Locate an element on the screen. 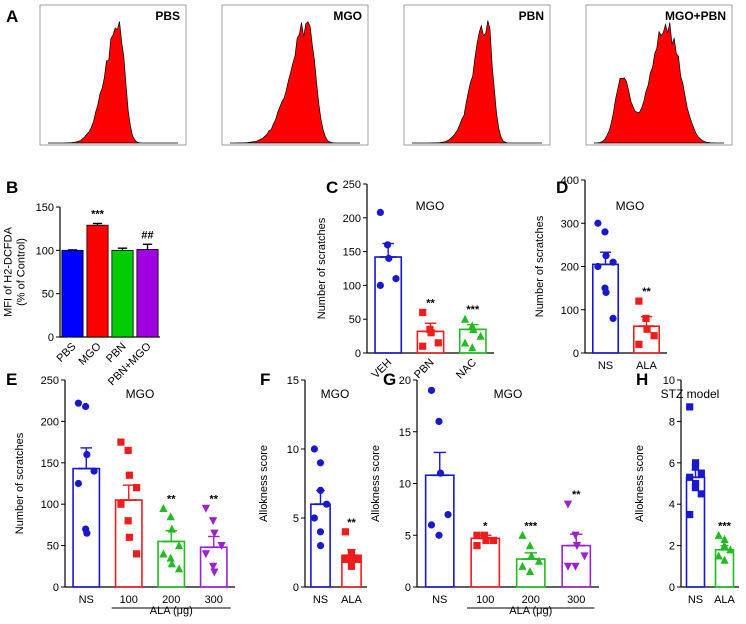  y-tick-label-E: 200 is located at coordinates (50, 422).